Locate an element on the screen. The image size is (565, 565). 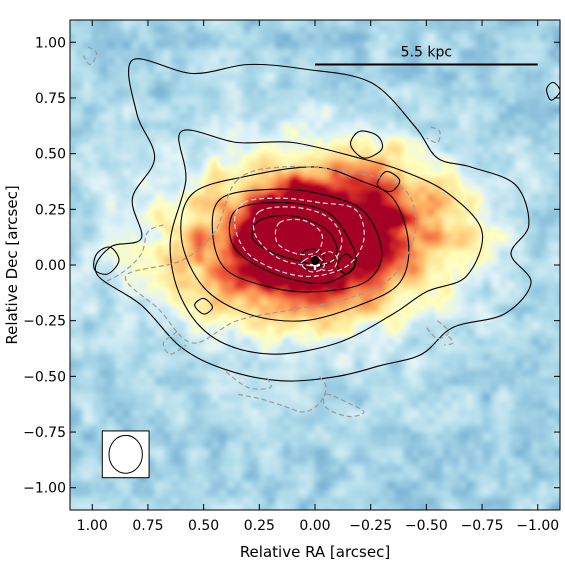
y-tick-label: 0.50 is located at coordinates (50, 155).